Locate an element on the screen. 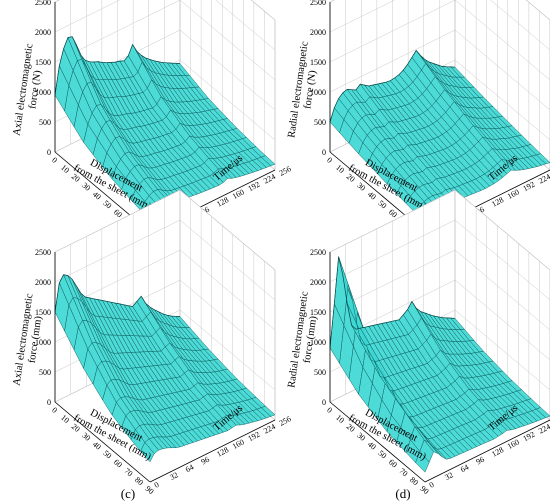  panel-label: (d) is located at coordinates (402, 493).